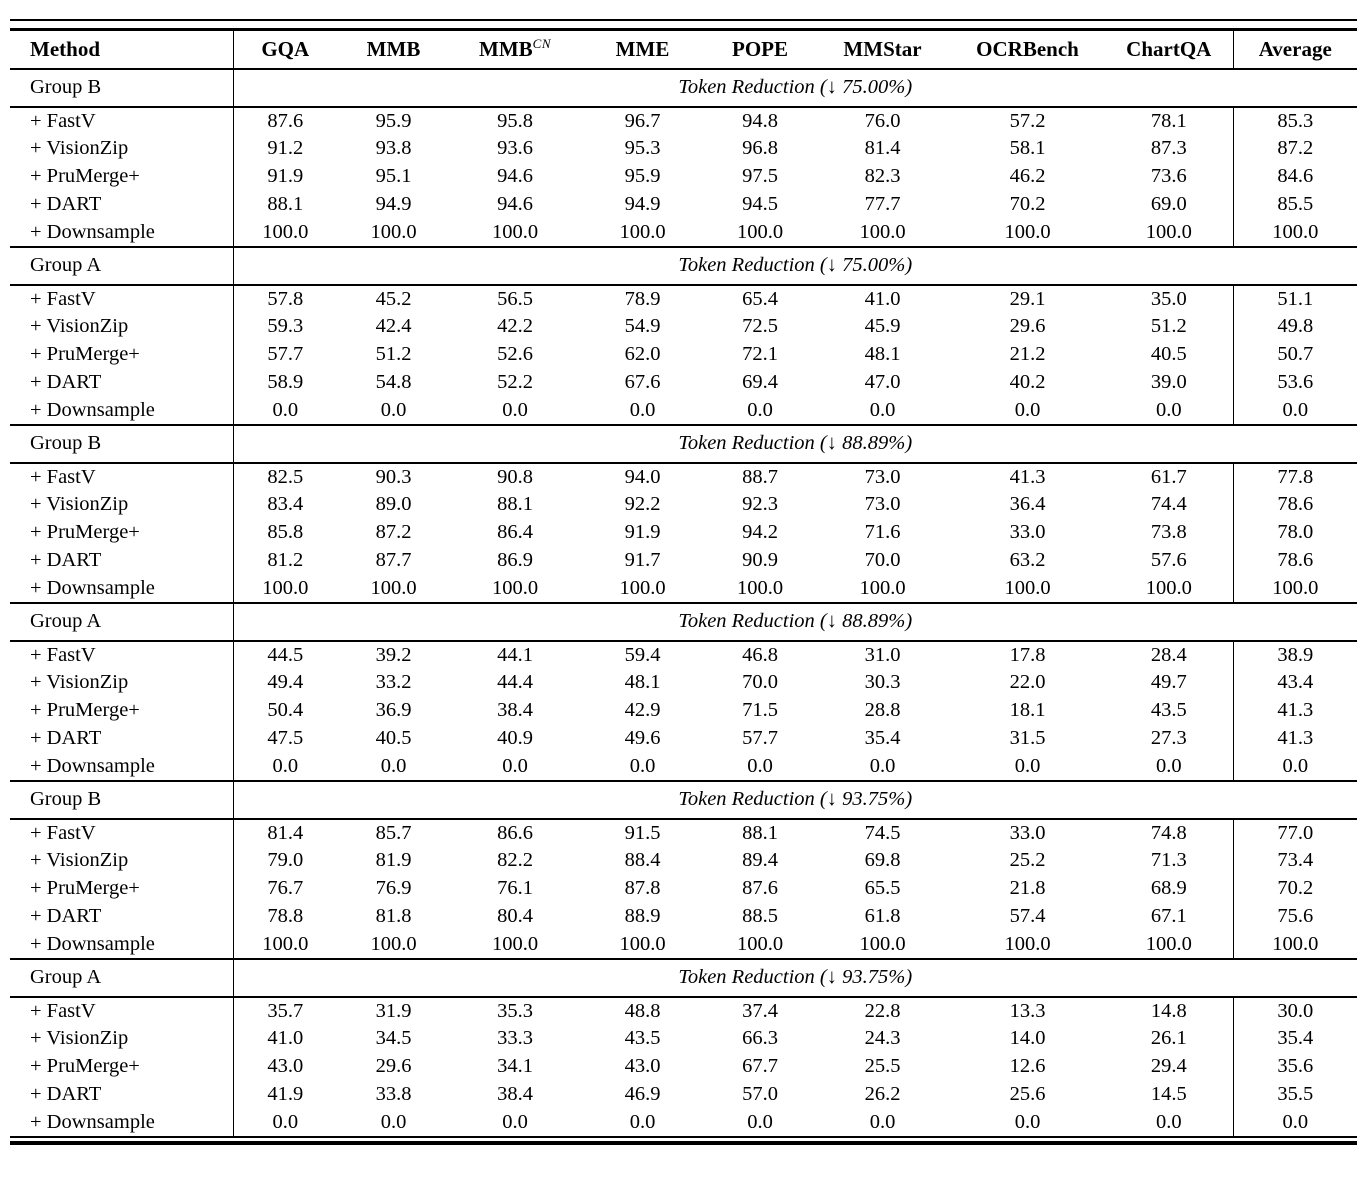 The image size is (1367, 1190). Describe the element at coordinates (1027, 1094) in the screenshot. I see `metric-cell: 25.6` at that location.